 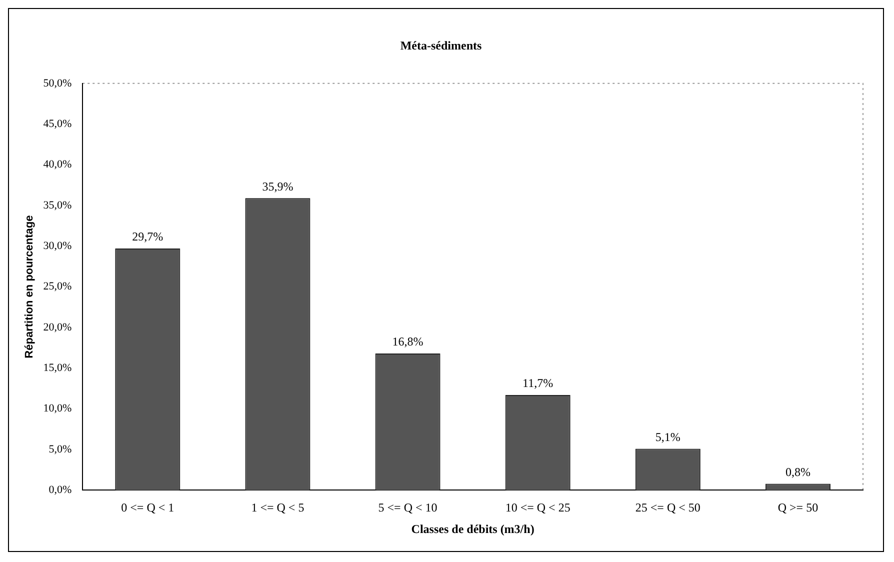 What do you see at coordinates (60, 449) in the screenshot?
I see `y-tick-label: 5,0%` at bounding box center [60, 449].